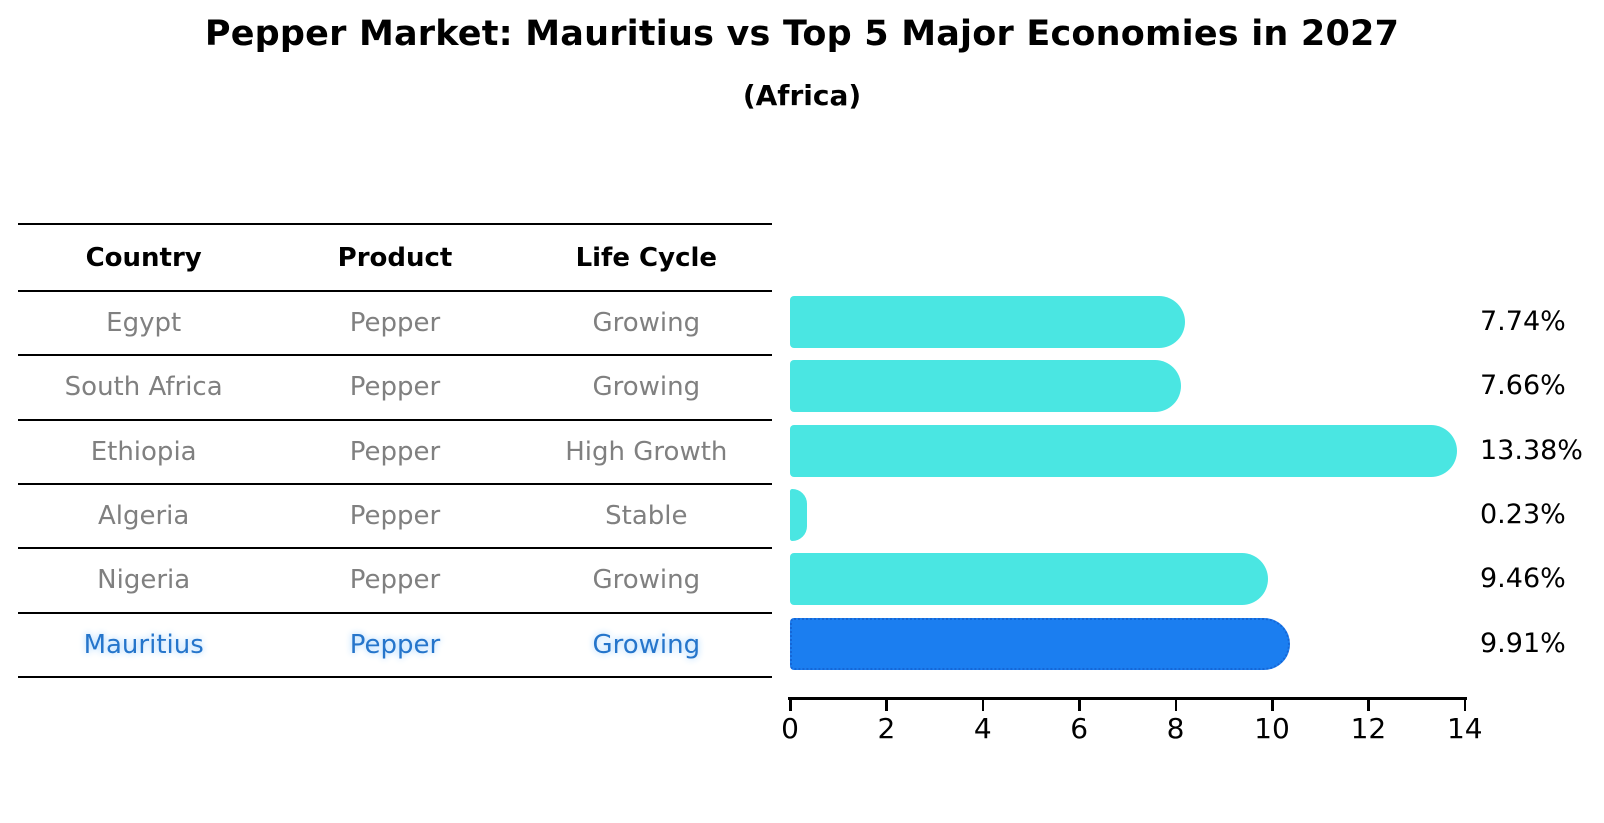 This screenshot has width=1604, height=823. I want to click on table-row: Egypt Pepper Growing, so click(395, 322).